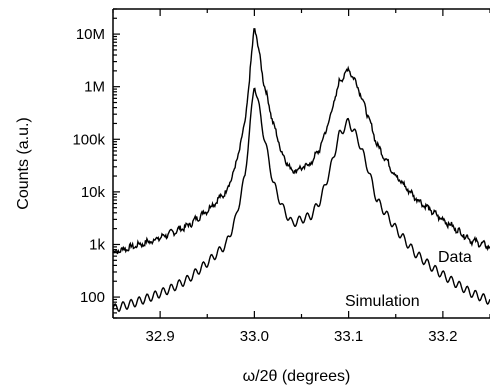  I want to click on series-label-simulation: Simulation, so click(382, 301).